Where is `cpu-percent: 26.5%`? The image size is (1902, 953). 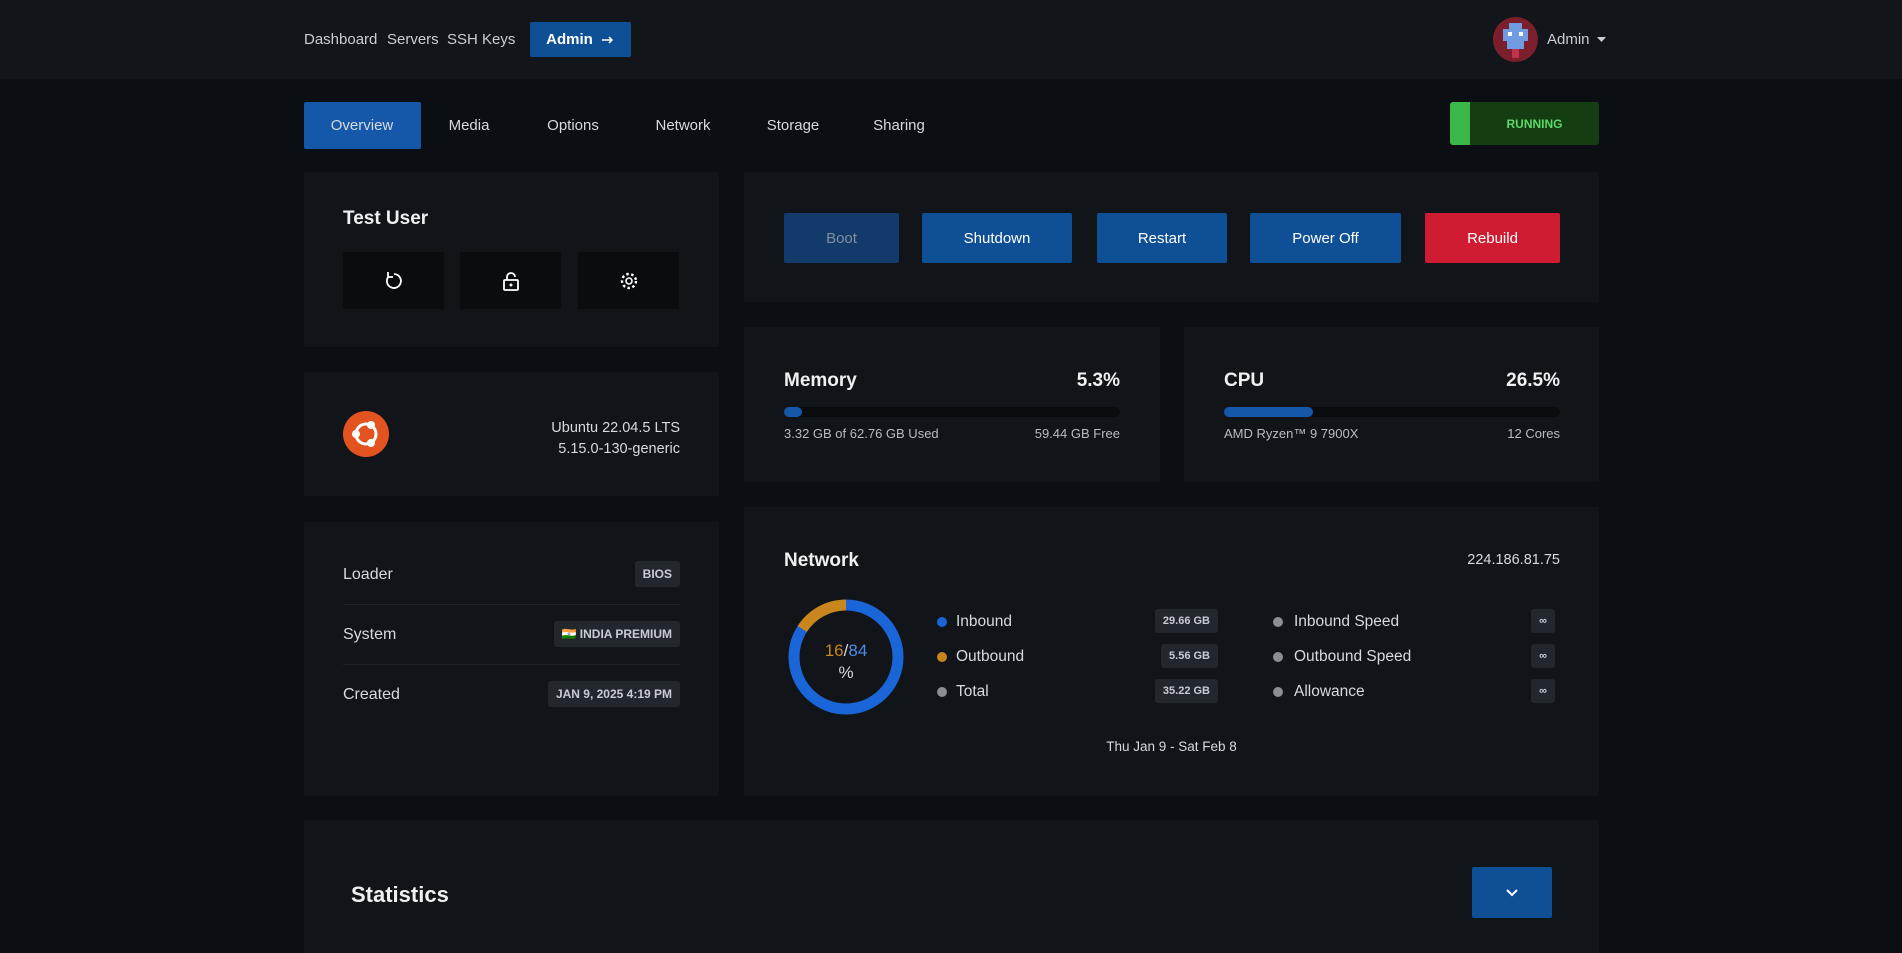
cpu-percent: 26.5% is located at coordinates (1533, 380).